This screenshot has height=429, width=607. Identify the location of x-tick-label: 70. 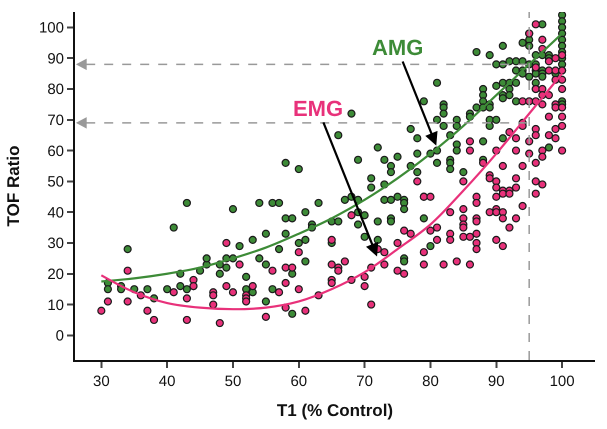
(364, 381).